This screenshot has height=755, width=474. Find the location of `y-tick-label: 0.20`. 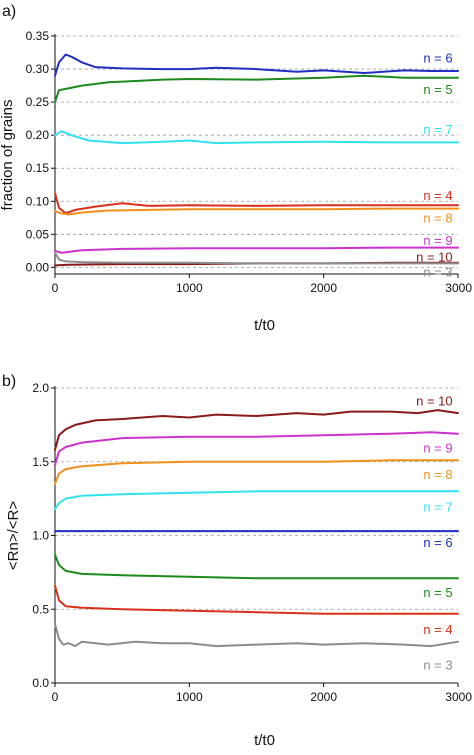

y-tick-label: 0.20 is located at coordinates (38, 135).